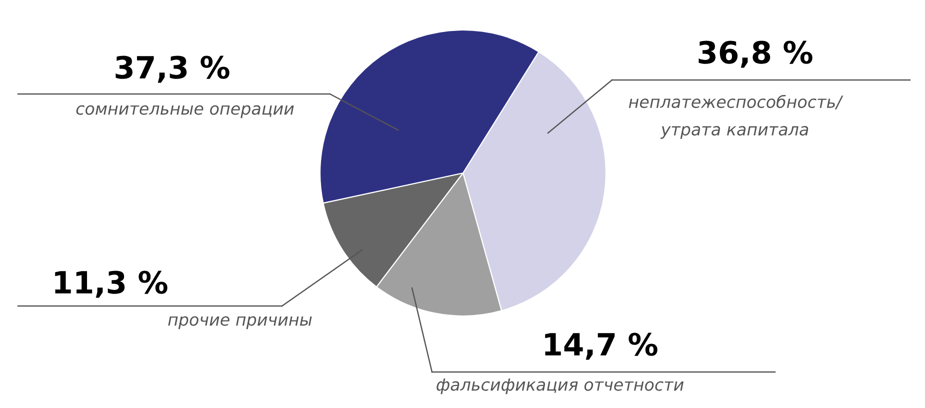 Image resolution: width=925 pixels, height=408 pixels. Describe the element at coordinates (736, 116) in the screenshot. I see `slice-label: неплатежеспособность/ утрата капитала` at that location.